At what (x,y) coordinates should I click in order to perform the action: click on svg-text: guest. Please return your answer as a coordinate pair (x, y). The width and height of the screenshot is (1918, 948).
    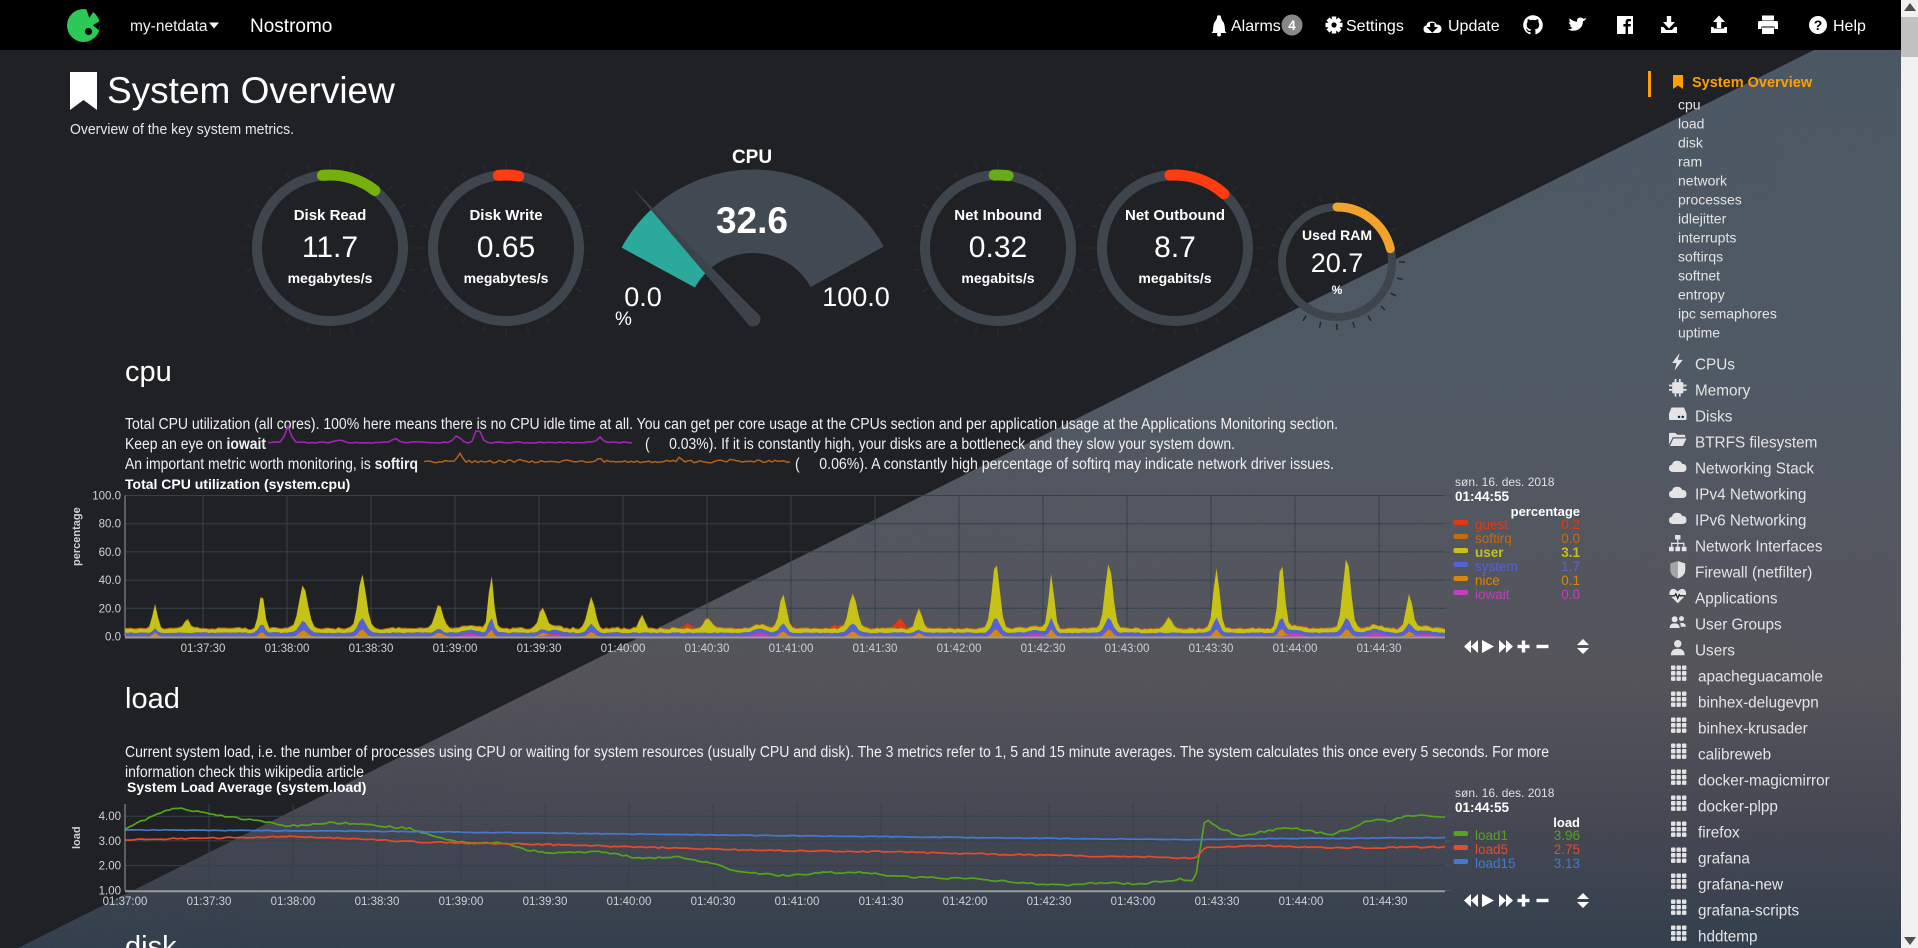
    Looking at the image, I should click on (1491, 524).